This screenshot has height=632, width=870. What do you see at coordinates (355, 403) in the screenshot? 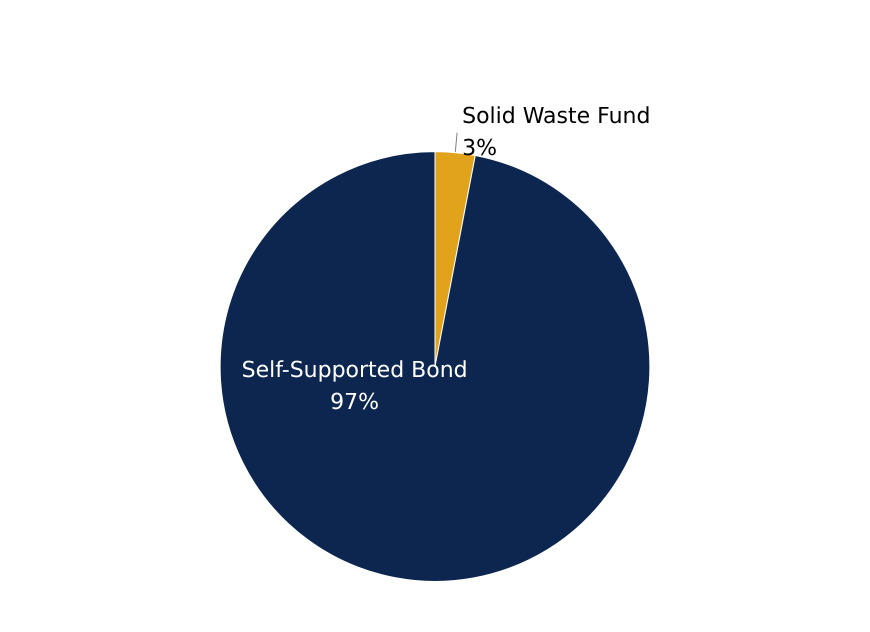
I see `data-label: 97%` at bounding box center [355, 403].